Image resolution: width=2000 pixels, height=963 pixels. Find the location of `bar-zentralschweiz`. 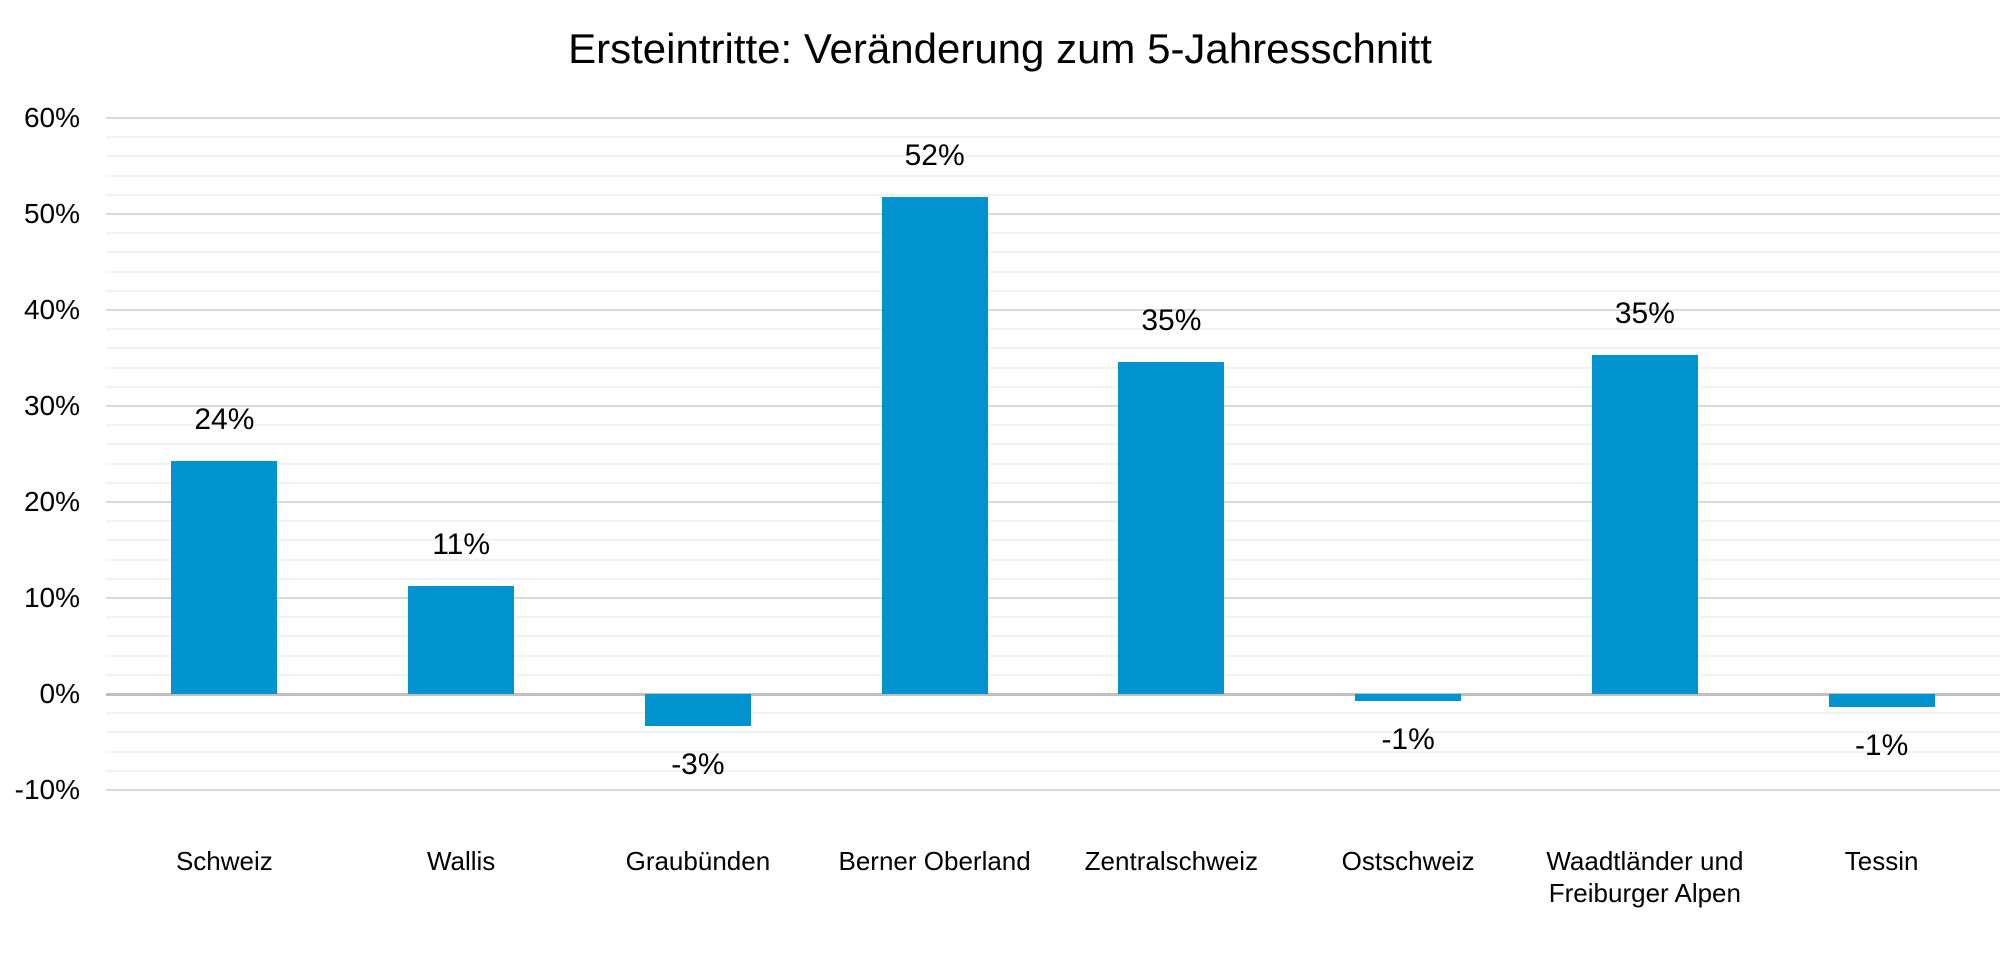

bar-zentralschweiz is located at coordinates (1171, 527).